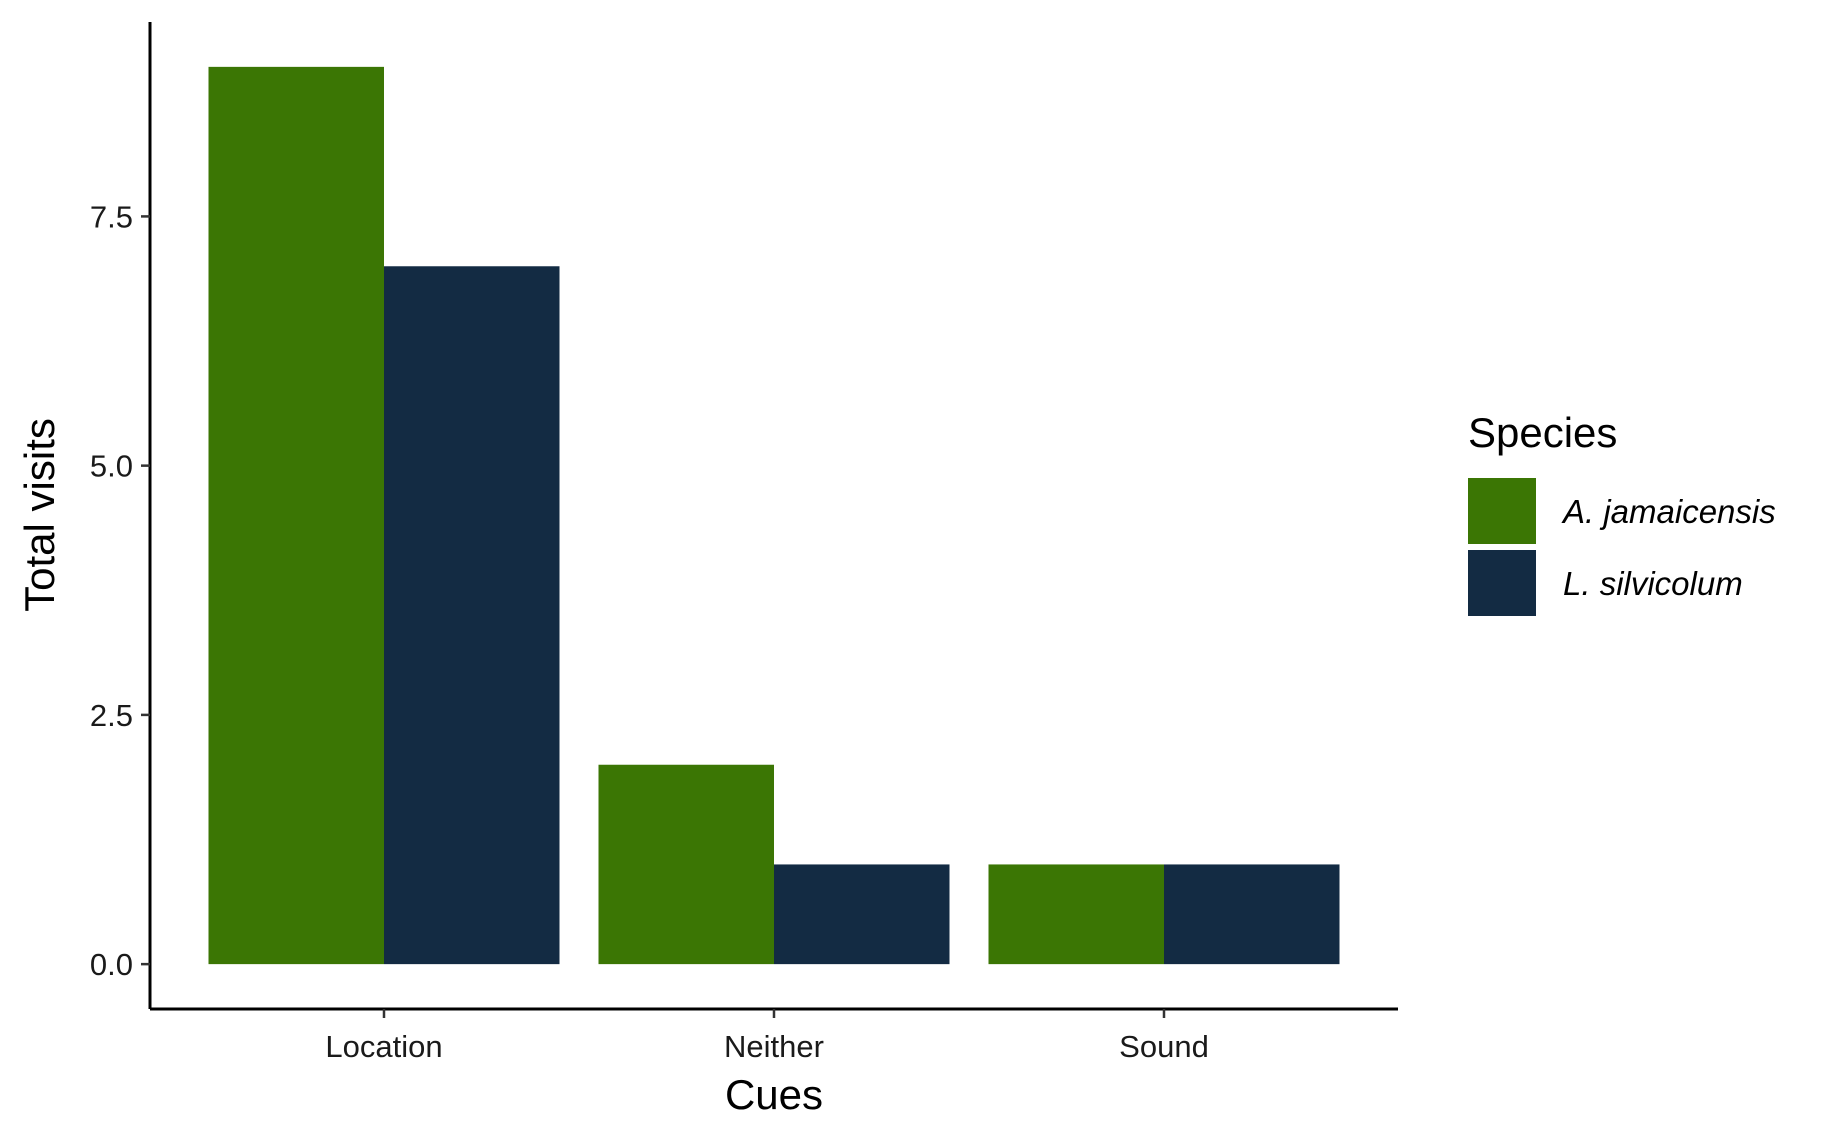 This screenshot has height=1133, width=1834. I want to click on y-tick-label: 7.5, so click(111, 216).